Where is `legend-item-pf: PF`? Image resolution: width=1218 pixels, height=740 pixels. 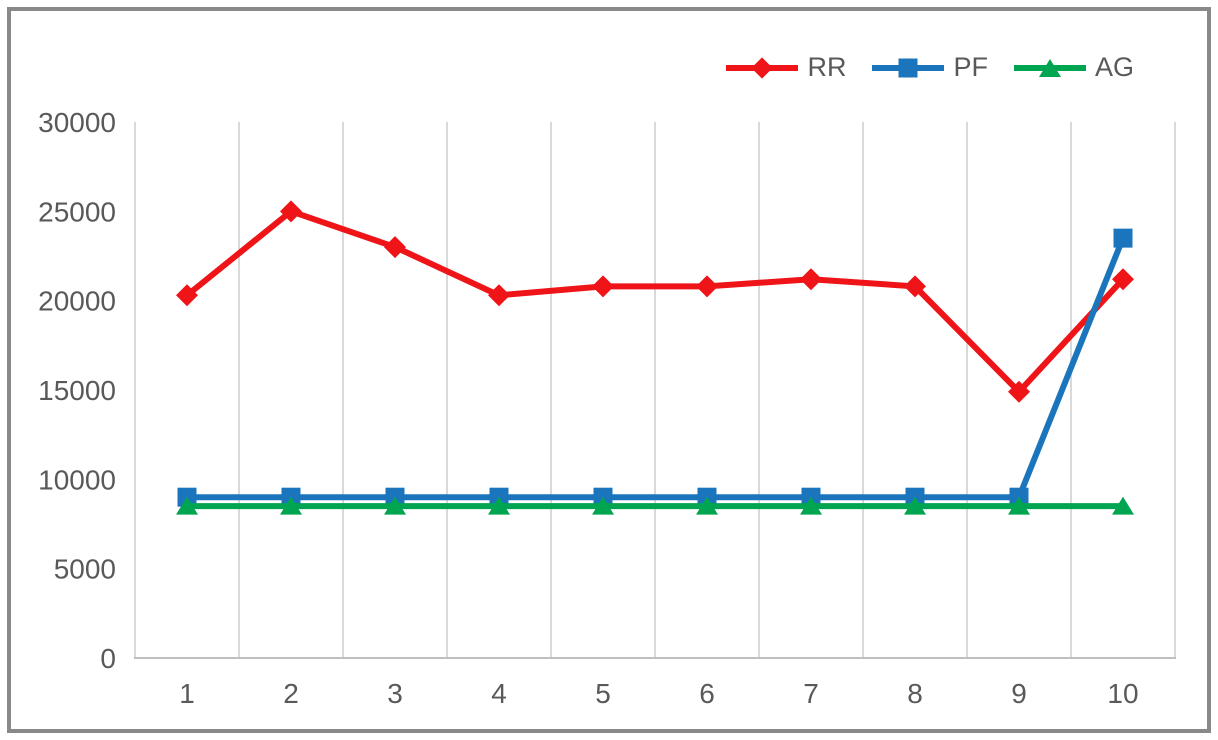 legend-item-pf: PF is located at coordinates (930, 67).